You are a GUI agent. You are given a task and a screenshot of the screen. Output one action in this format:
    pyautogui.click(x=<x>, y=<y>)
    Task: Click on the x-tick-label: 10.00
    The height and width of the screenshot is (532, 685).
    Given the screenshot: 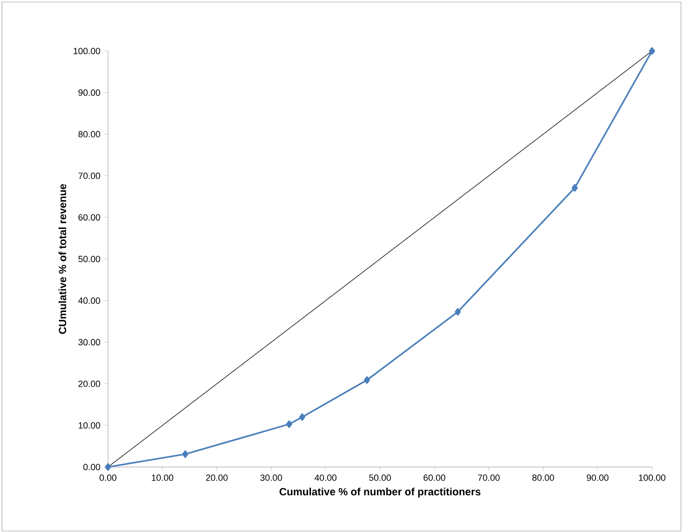 What is the action you would take?
    pyautogui.click(x=163, y=477)
    